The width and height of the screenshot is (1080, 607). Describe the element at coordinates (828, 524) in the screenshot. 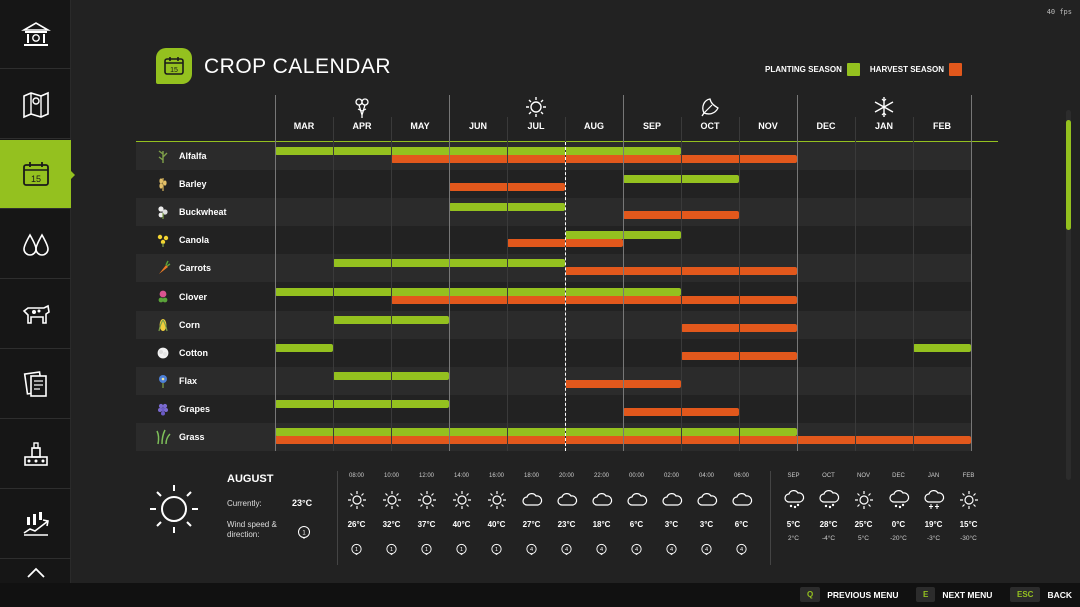

I see `forecast-high: 28°C` at that location.